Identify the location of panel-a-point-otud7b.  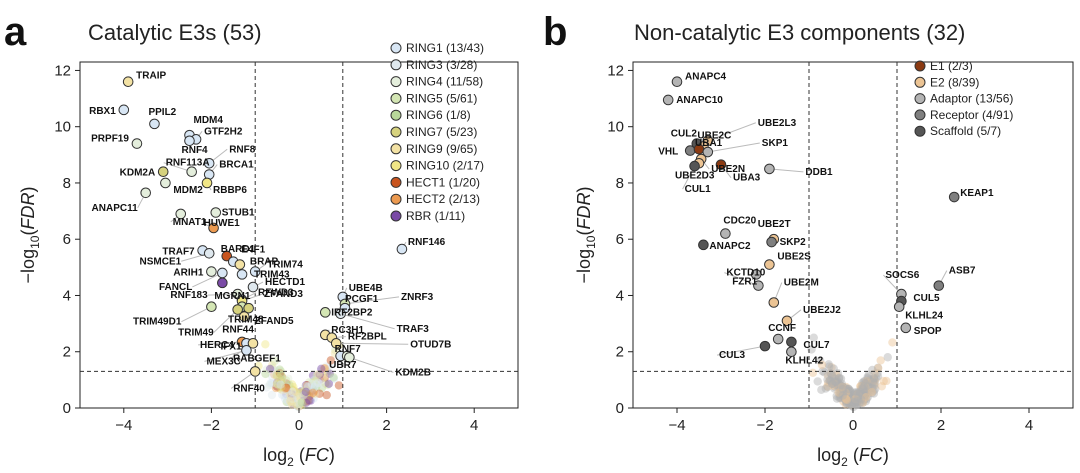
(336, 343).